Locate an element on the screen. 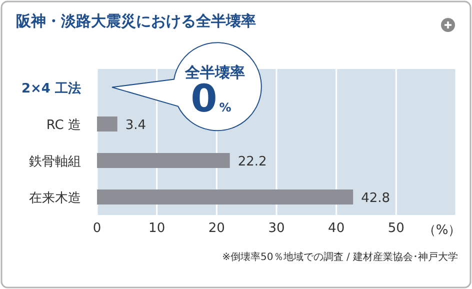  text: ※倒壊率50％地域での調査 / 建材産業協会･神戸大学 is located at coordinates (340, 257).